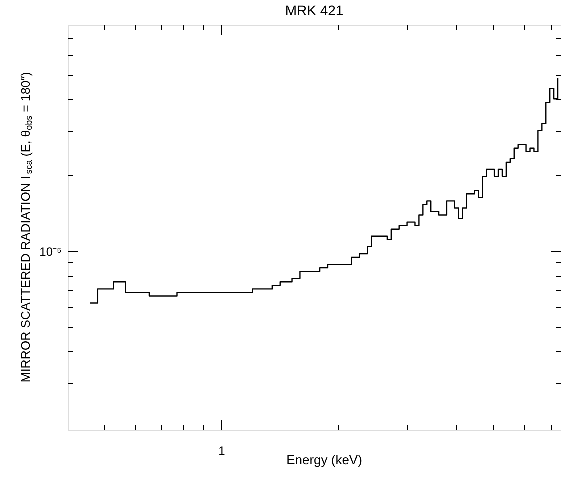 Image resolution: width=561 pixels, height=478 pixels. Describe the element at coordinates (314, 10) in the screenshot. I see `chart-title: MRK 421` at that location.